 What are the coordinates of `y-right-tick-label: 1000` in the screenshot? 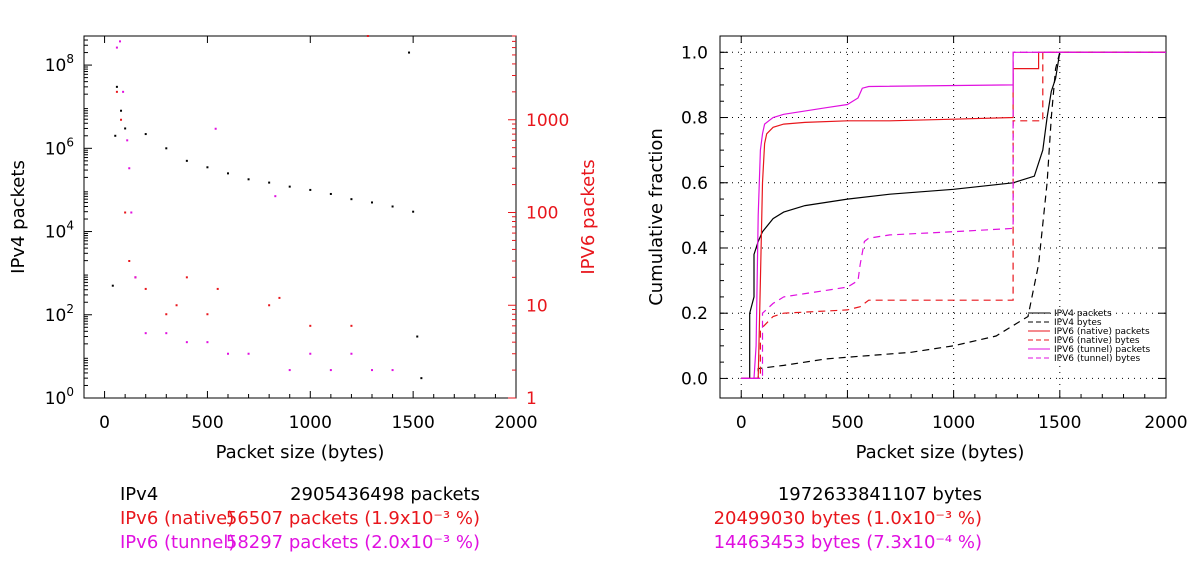 It's located at (547, 121).